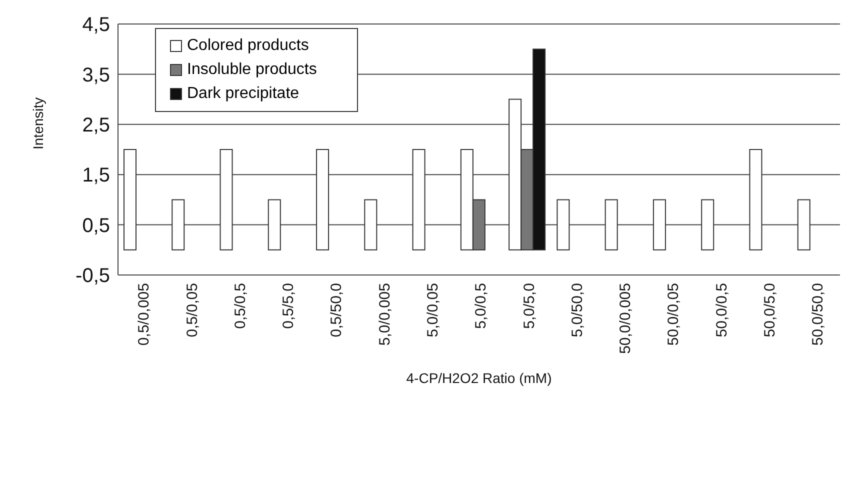 This screenshot has height=479, width=852. Describe the element at coordinates (243, 94) in the screenshot. I see `legend-label: Dark precipitate` at that location.